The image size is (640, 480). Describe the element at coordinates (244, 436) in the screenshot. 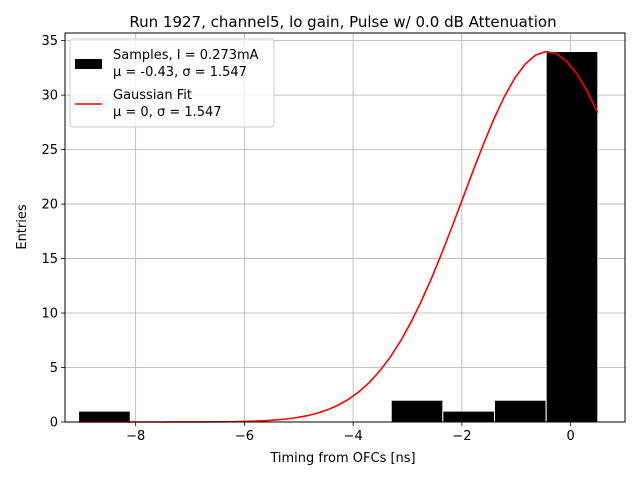

I see `x-tick-label: −6` at that location.